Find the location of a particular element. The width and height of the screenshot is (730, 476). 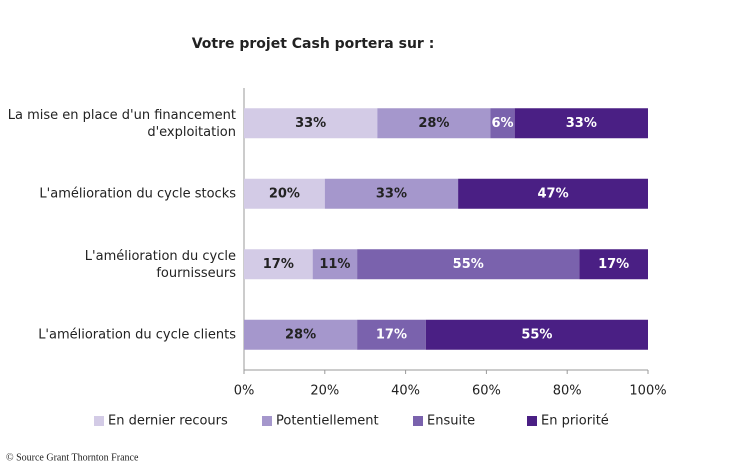

category-label: L'amélioration du cycle fournisseurs is located at coordinates (160, 264).